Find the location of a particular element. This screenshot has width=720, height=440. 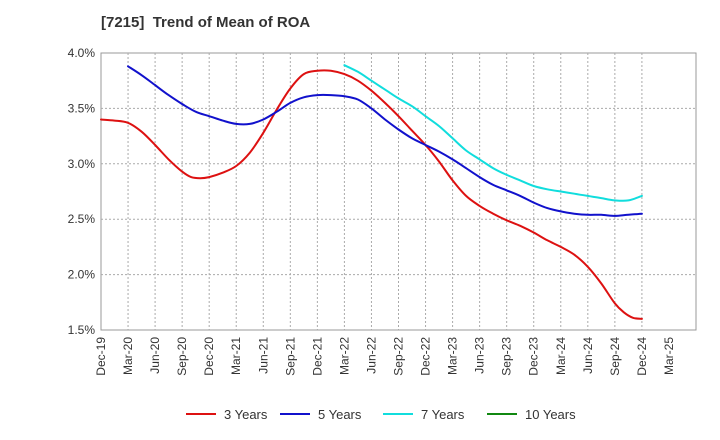

y-tick-label: 3.0% is located at coordinates (82, 164).